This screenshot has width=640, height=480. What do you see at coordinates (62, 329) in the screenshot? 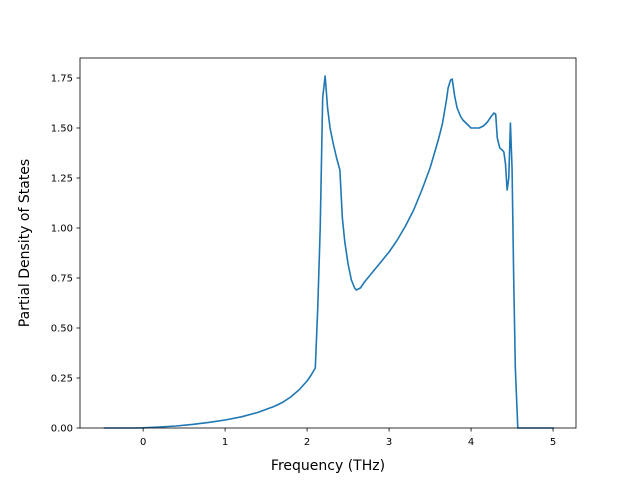
I see `y-tick-label: 0.50` at bounding box center [62, 329].